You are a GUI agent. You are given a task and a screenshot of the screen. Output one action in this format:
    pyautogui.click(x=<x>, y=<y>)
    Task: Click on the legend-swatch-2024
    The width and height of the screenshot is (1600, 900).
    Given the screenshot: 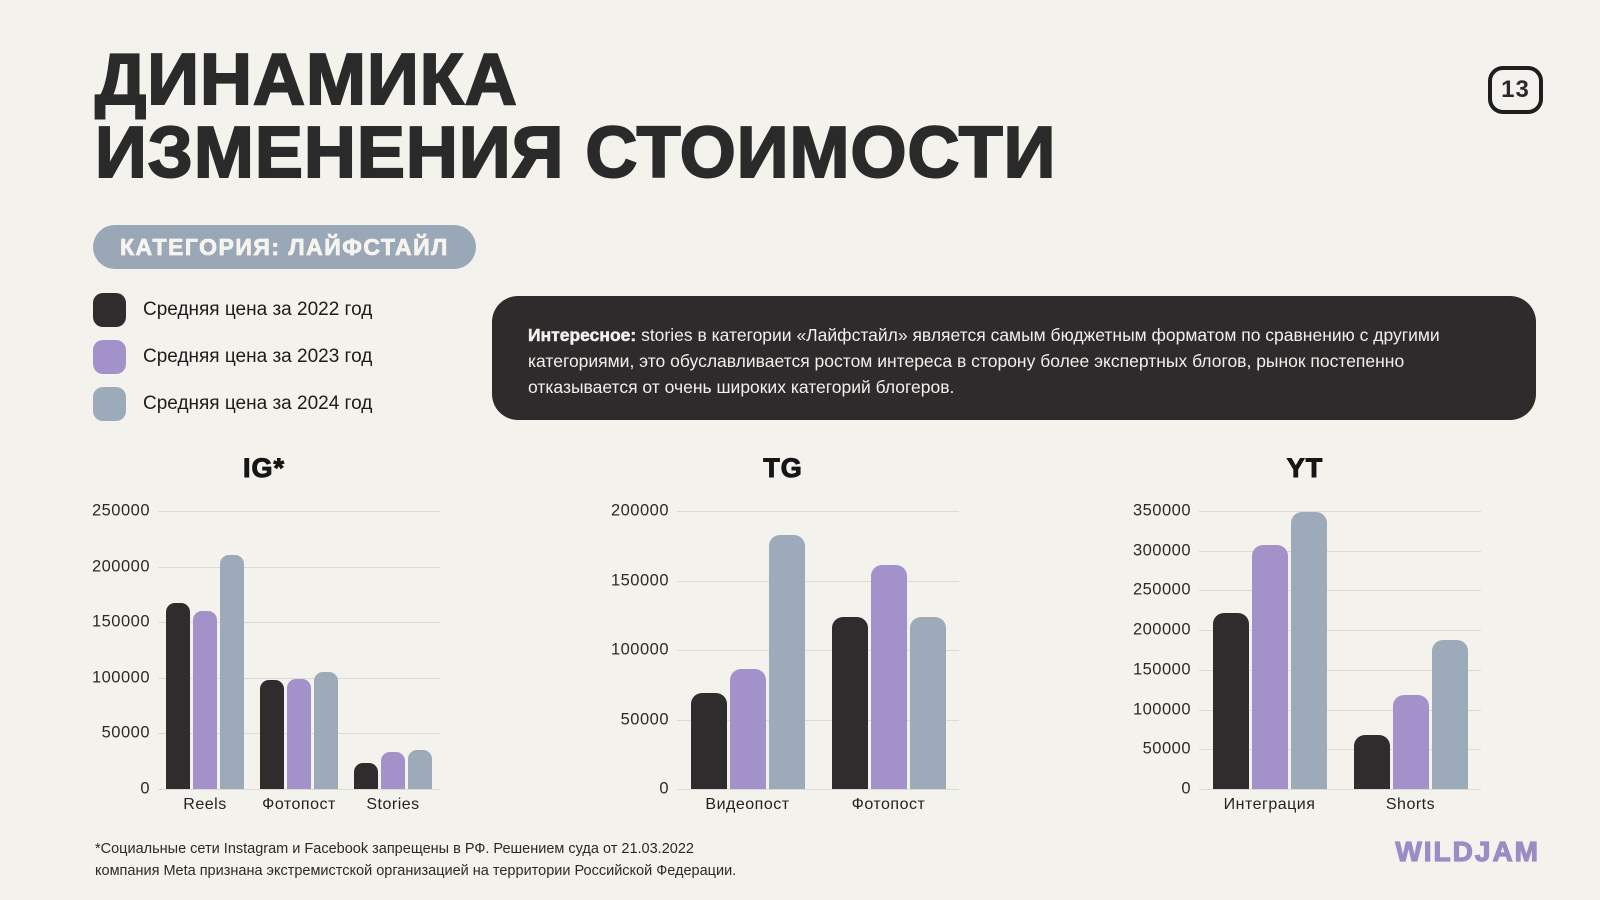 What is the action you would take?
    pyautogui.click(x=109, y=404)
    